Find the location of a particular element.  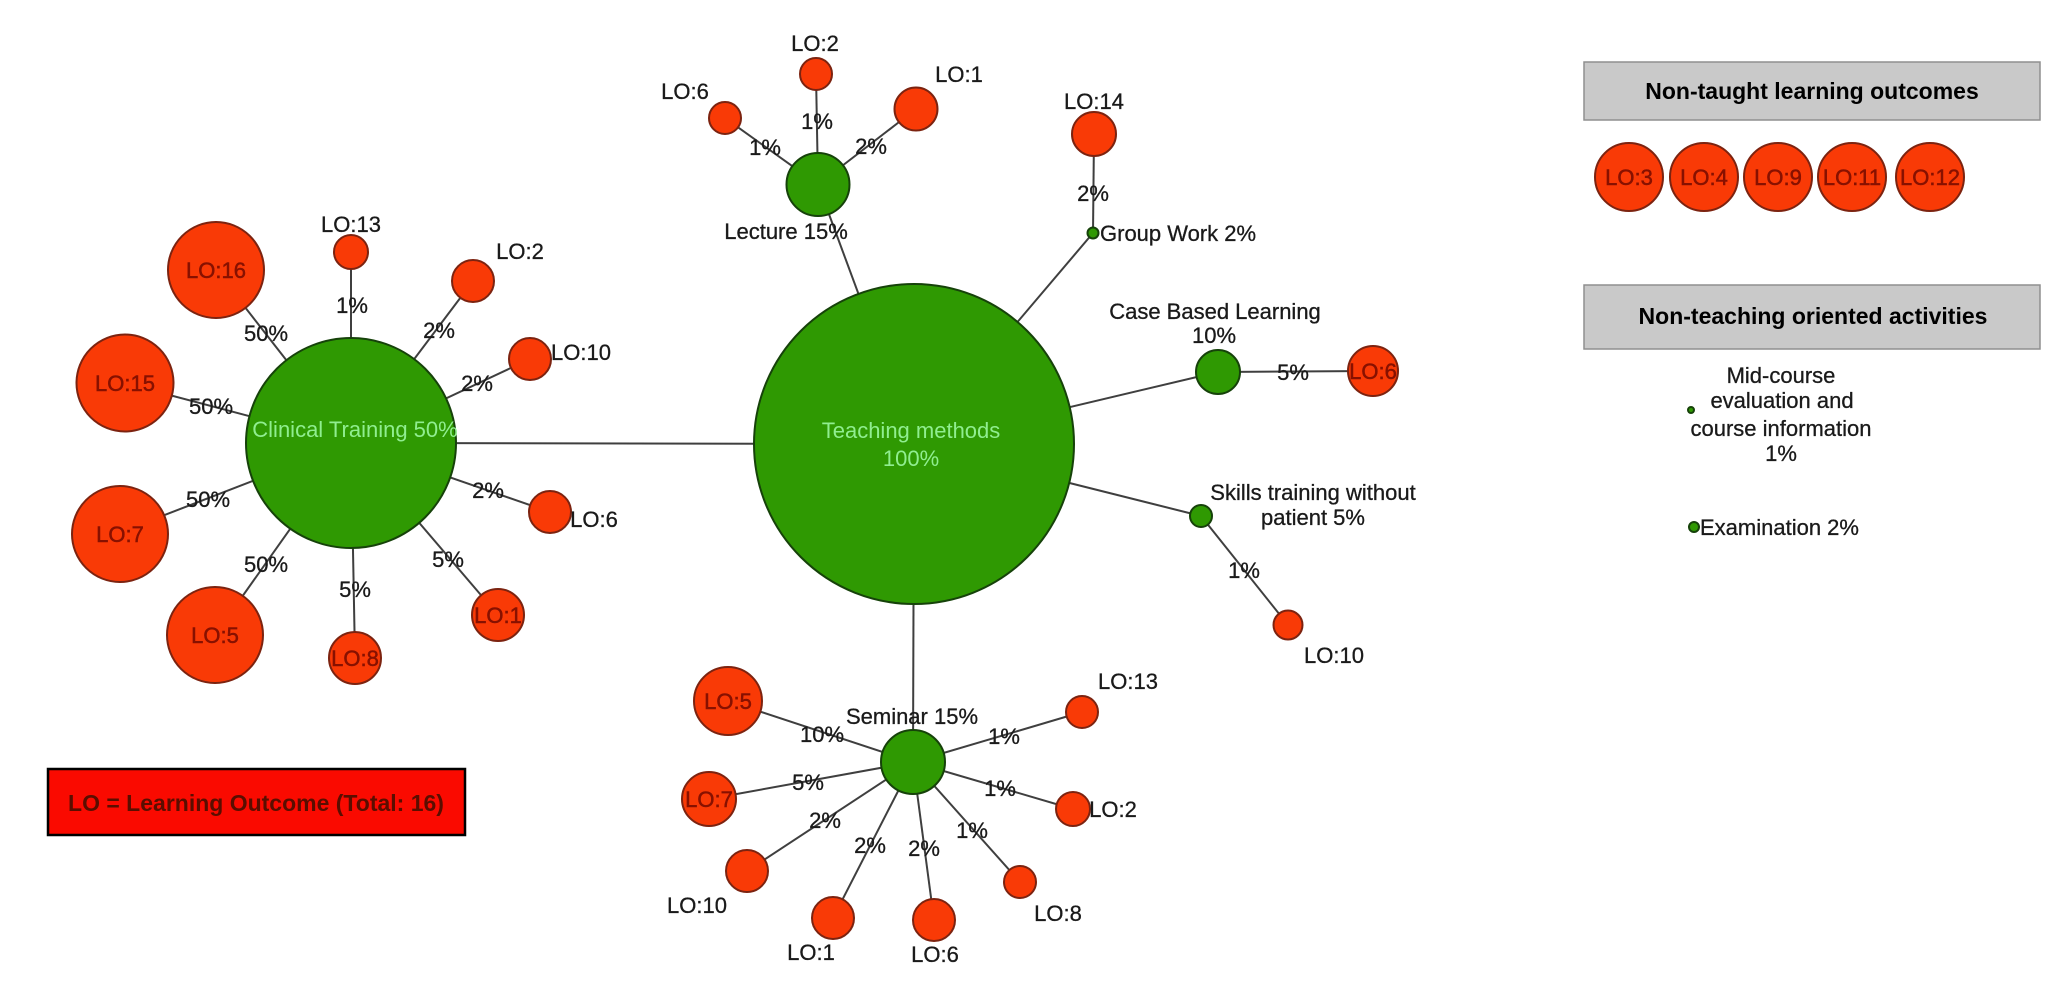

svg-text: LO:11 is located at coordinates (1852, 177).